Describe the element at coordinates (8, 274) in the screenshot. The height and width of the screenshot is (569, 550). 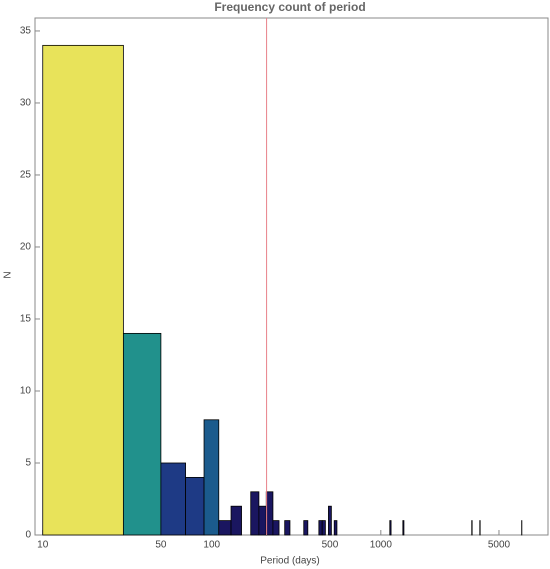
I see `y-axis-label: N` at that location.